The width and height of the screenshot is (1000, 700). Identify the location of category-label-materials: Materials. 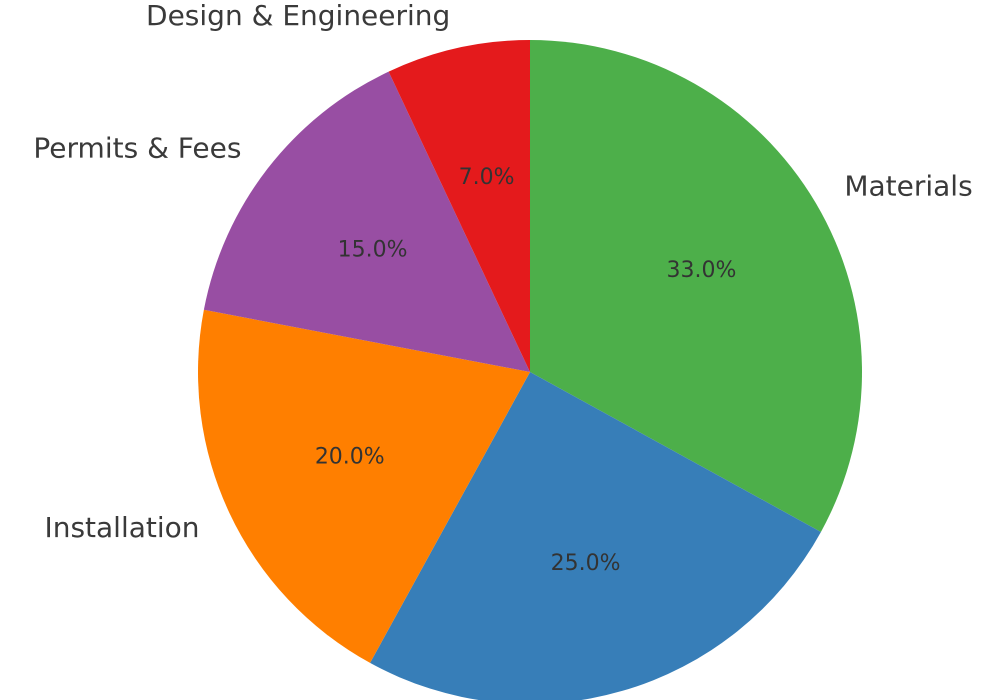
(908, 186).